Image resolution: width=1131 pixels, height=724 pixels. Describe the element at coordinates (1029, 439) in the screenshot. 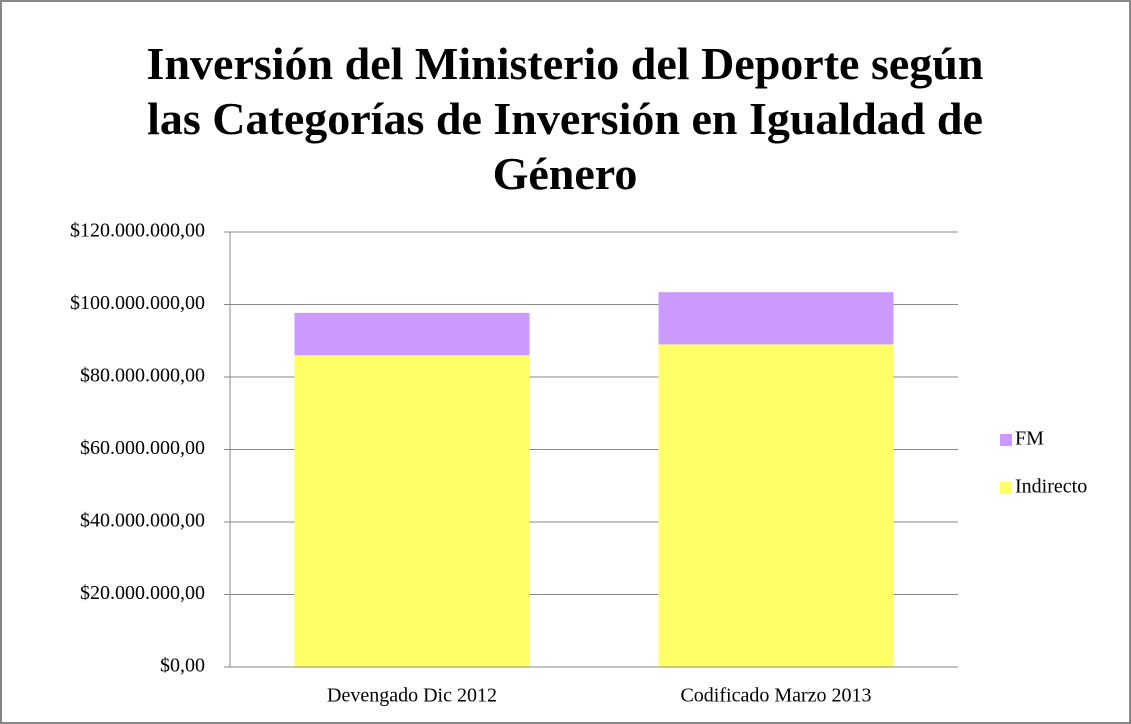

I see `legend-label: FM` at that location.